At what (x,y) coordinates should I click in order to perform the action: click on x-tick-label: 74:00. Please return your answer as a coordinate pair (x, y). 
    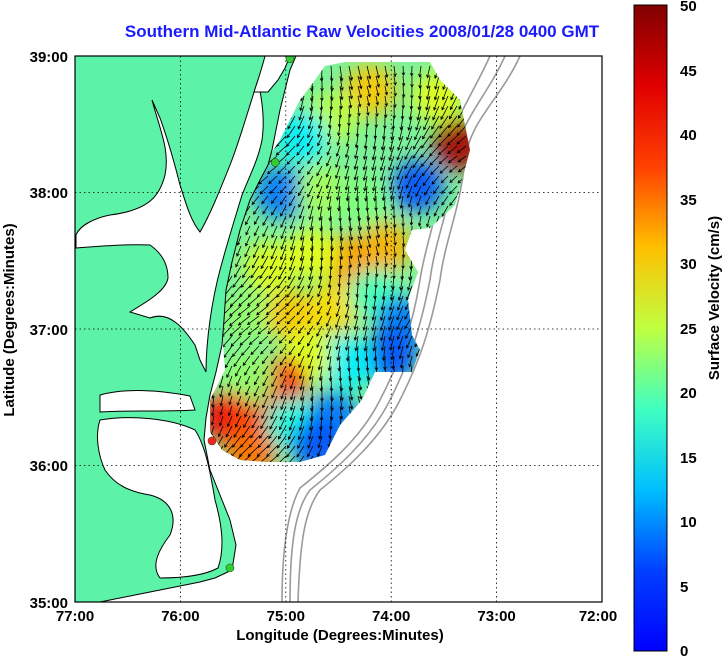
    Looking at the image, I should click on (391, 616).